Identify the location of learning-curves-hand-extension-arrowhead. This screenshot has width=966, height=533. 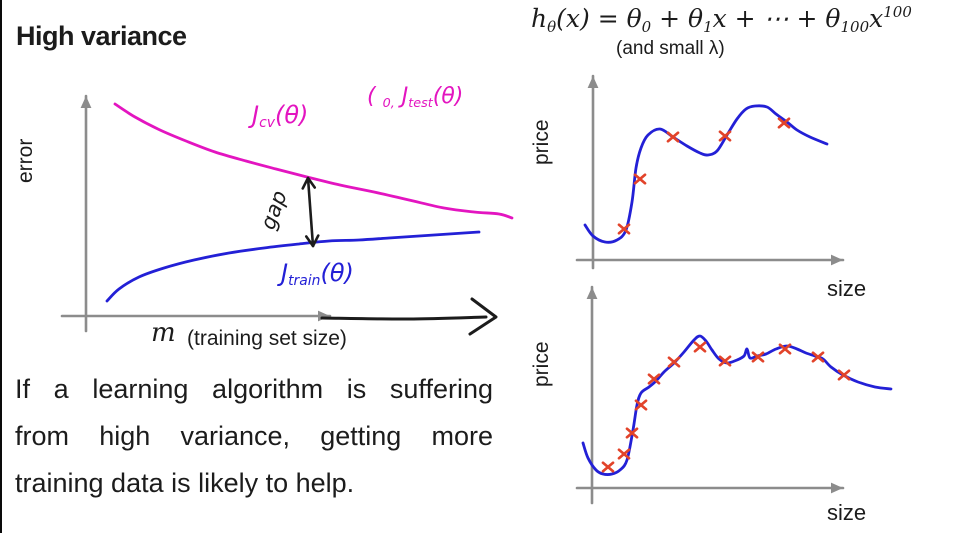
(483, 316).